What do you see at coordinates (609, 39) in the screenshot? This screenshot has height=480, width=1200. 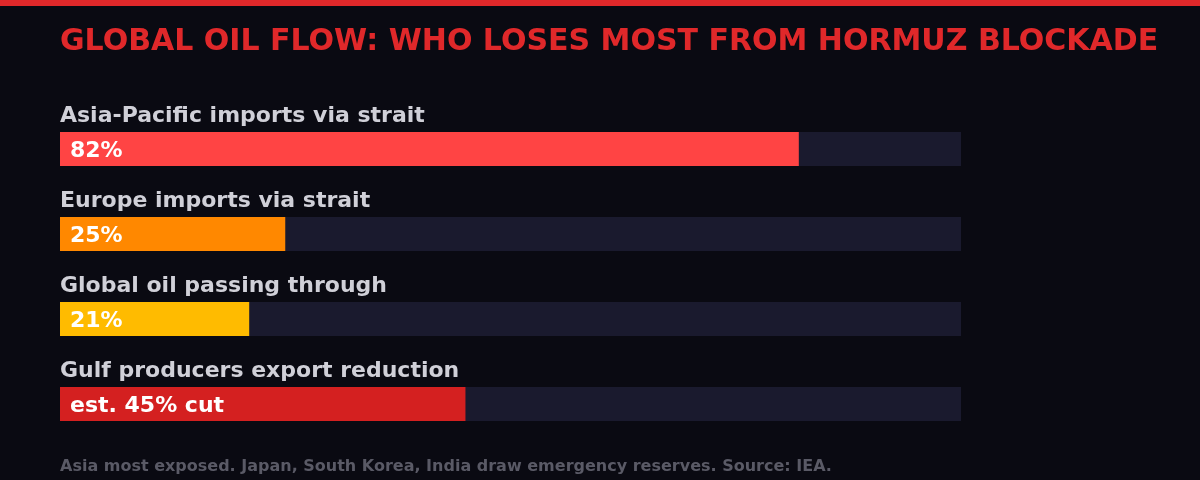 I see `chart-title: GLOBAL OIL FLOW: WHO LOSES MOST FROM HORMUZ BLOCKADE` at bounding box center [609, 39].